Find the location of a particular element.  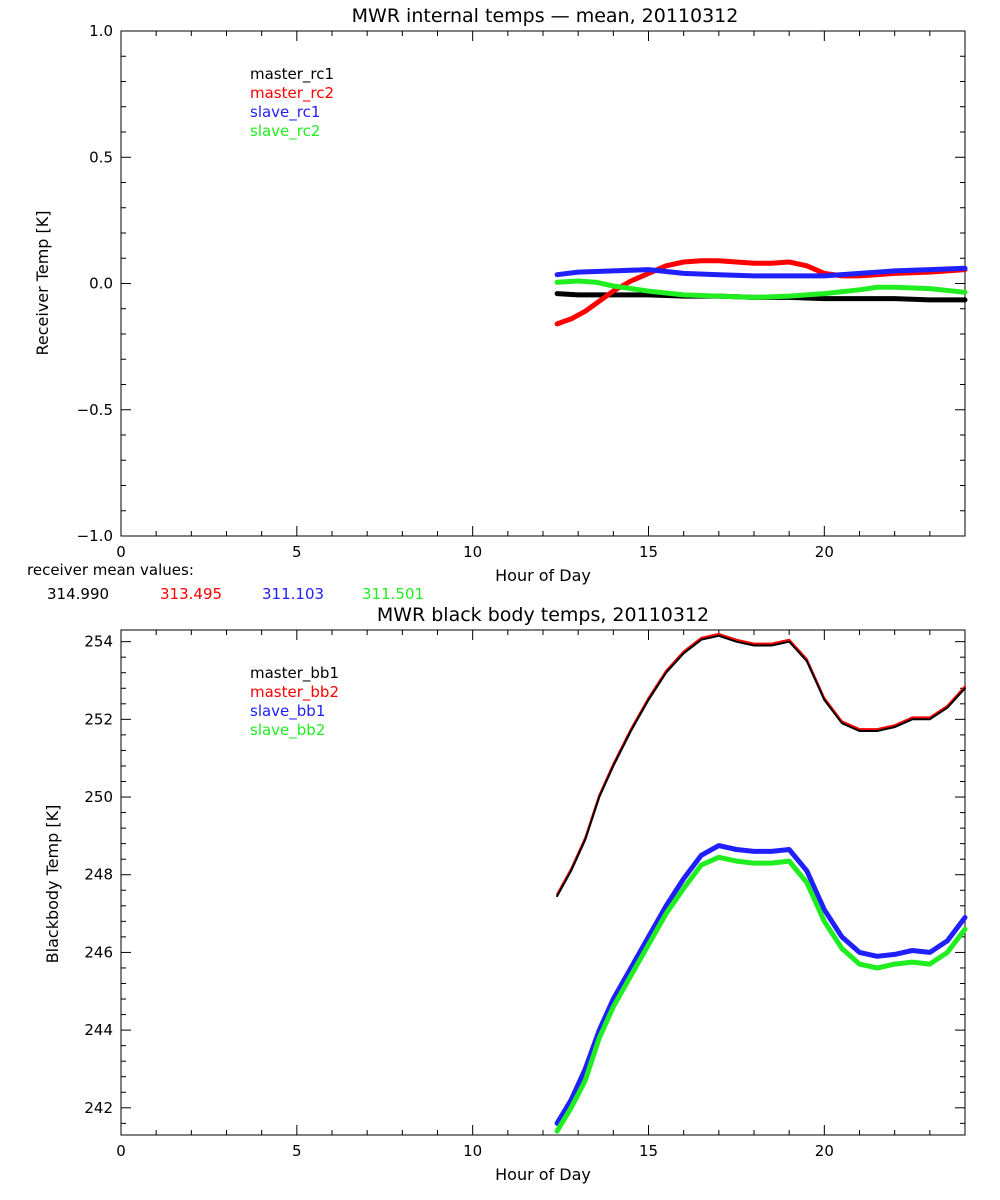

legend-entry: slave_bb2 is located at coordinates (287, 730).